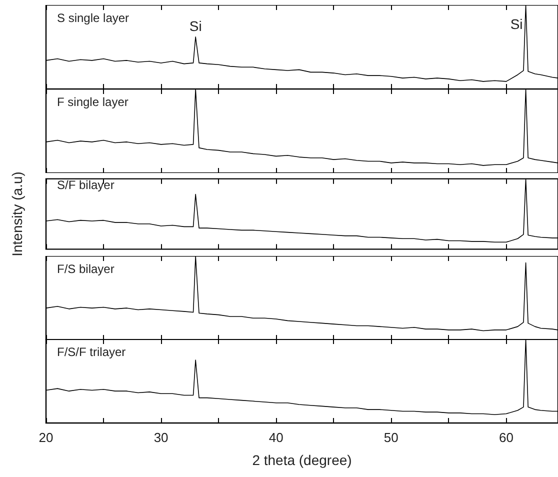  What do you see at coordinates (85, 185) in the screenshot?
I see `chart-title: S/F bilayer` at bounding box center [85, 185].